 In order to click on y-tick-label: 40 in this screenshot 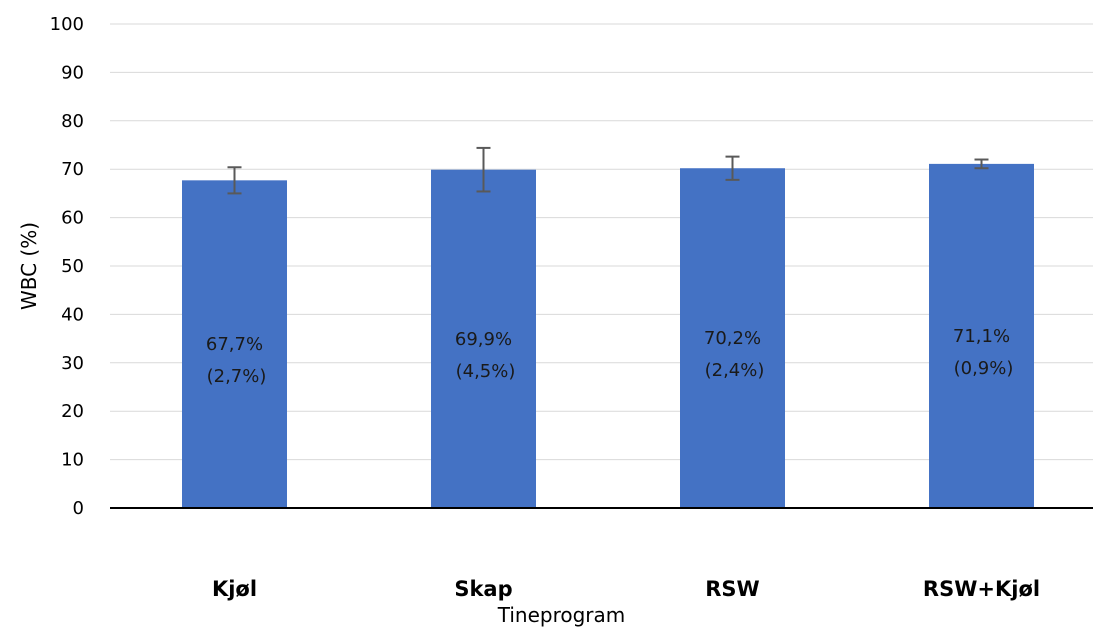, I will do `click(72, 314)`.